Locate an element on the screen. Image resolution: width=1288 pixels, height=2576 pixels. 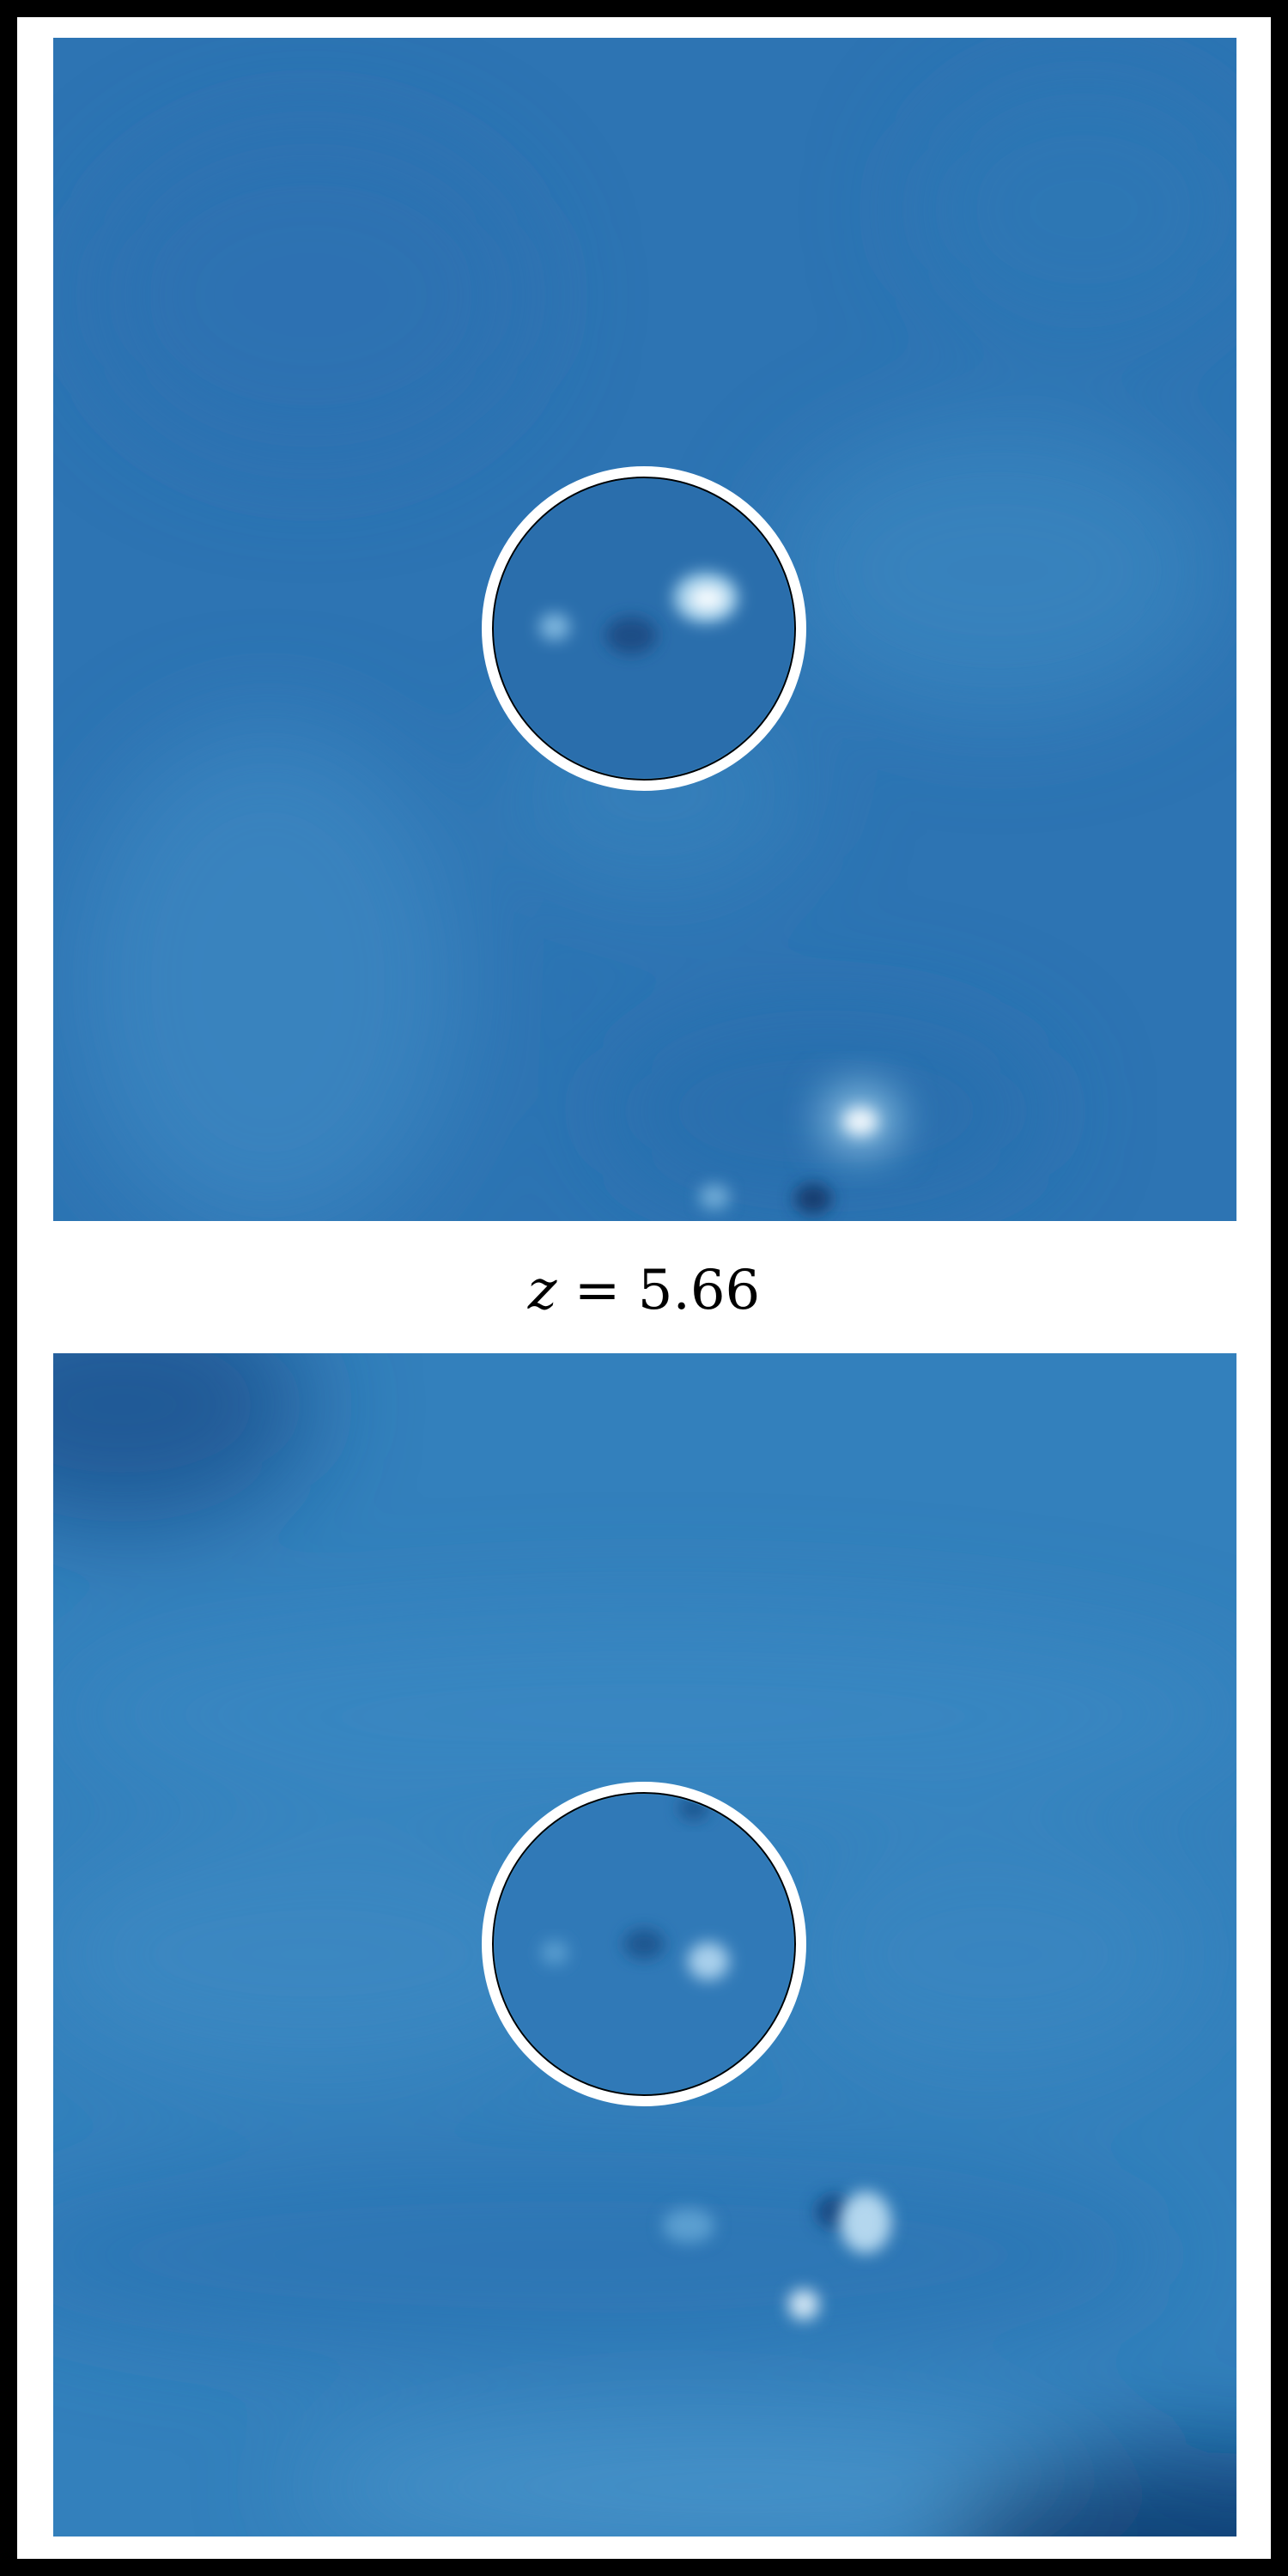
bottom-aperture-content is located at coordinates (644, 1944).